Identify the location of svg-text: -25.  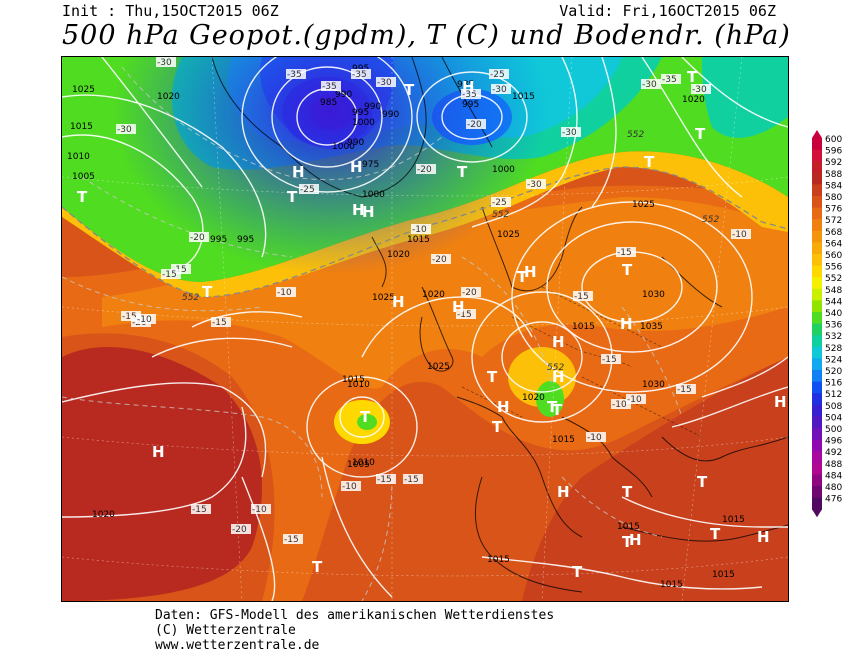
(499, 203).